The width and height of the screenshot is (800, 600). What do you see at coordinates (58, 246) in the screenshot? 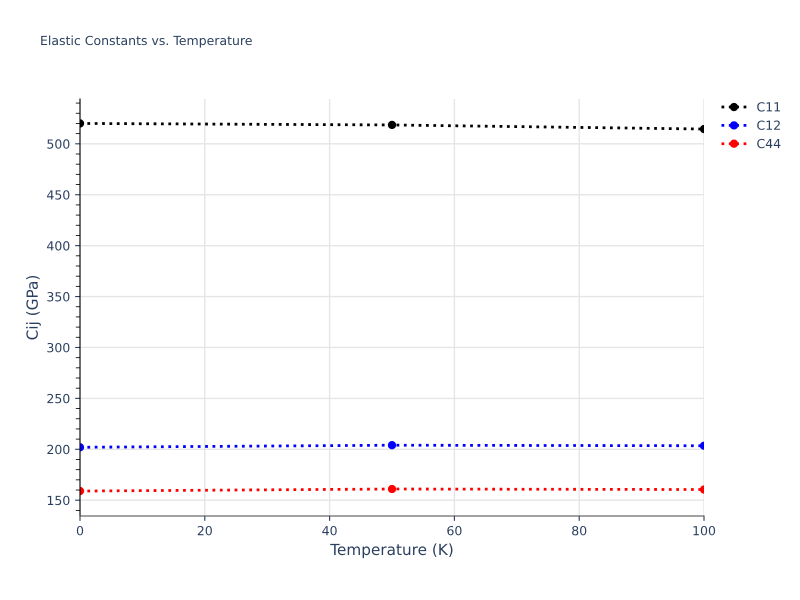
I see `y-tick-label: 400` at bounding box center [58, 246].